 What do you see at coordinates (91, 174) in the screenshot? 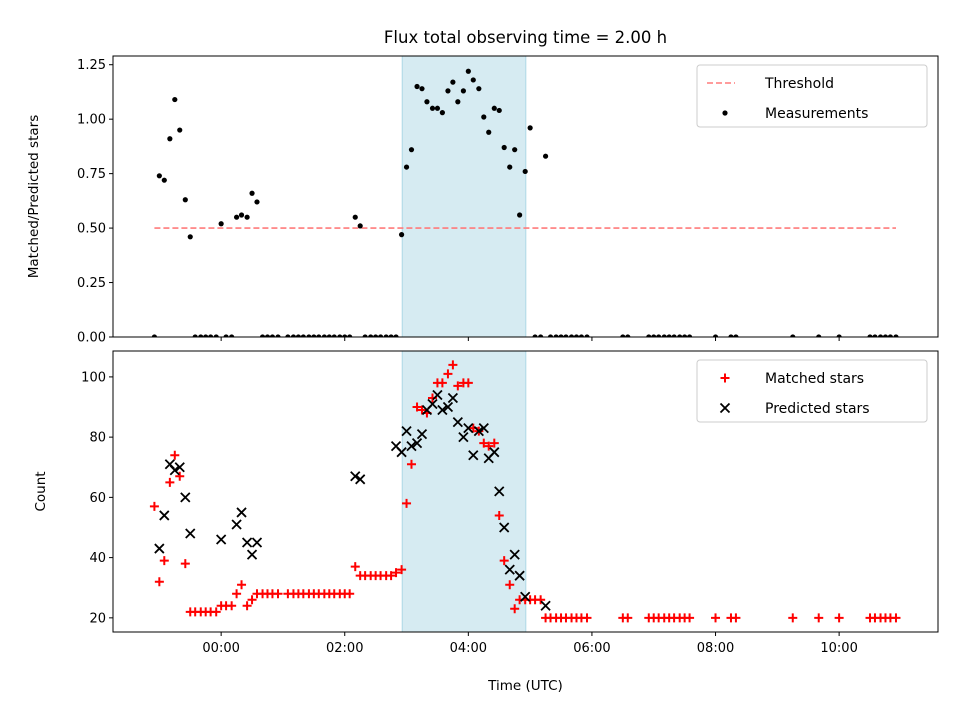
I see `y-tick-label: 0.75` at bounding box center [91, 174].